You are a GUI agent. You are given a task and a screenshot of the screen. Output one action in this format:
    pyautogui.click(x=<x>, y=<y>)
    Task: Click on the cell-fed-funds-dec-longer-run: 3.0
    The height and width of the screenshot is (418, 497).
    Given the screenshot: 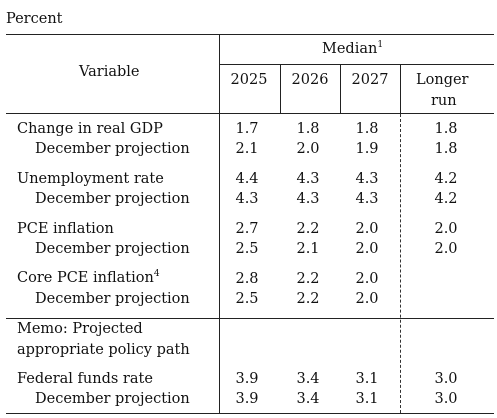 What is the action you would take?
    pyautogui.click(x=446, y=399)
    